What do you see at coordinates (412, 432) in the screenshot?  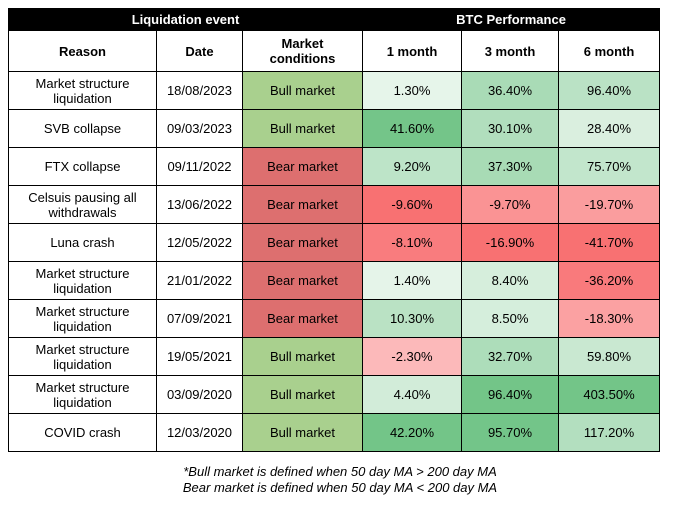 I see `perf-1-month-cell: 42.20%` at bounding box center [412, 432].